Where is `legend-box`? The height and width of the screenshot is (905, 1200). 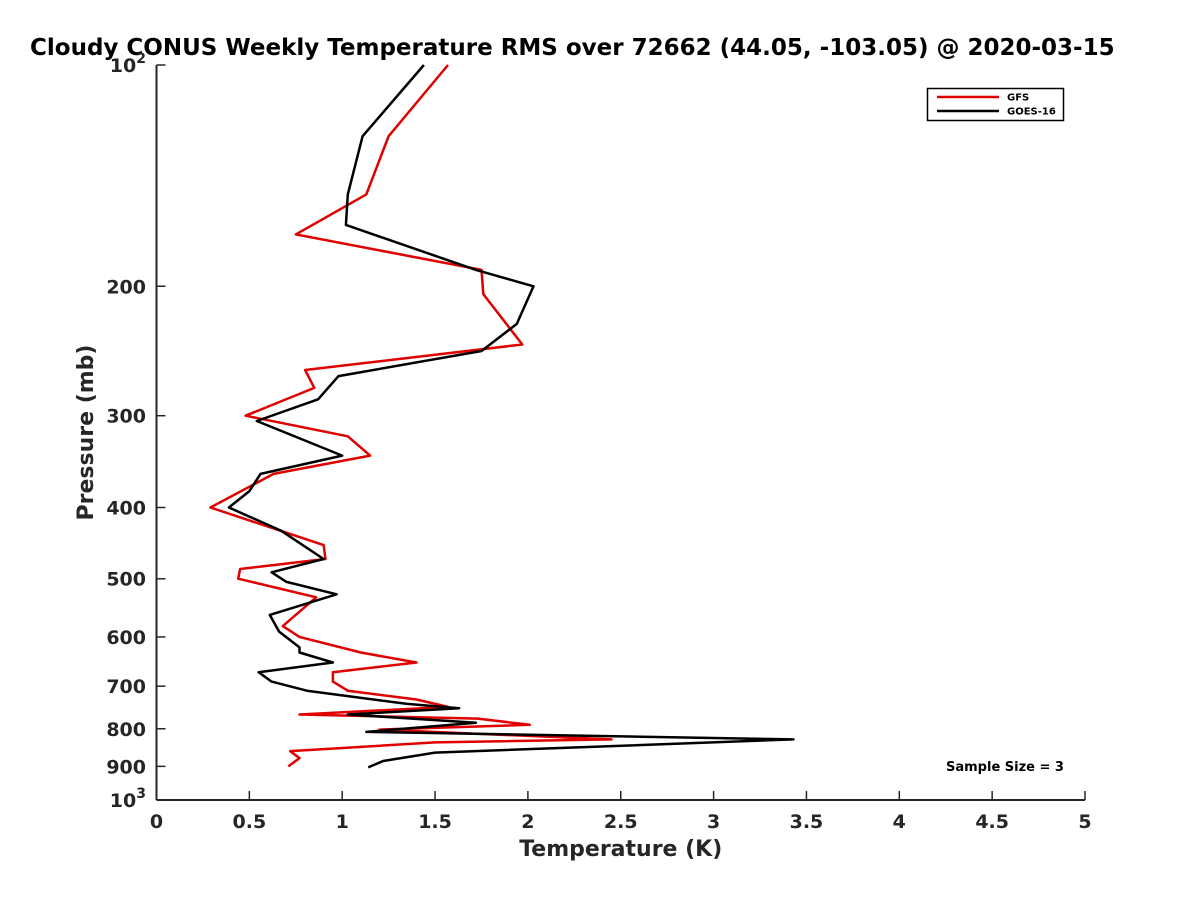 legend-box is located at coordinates (995, 104).